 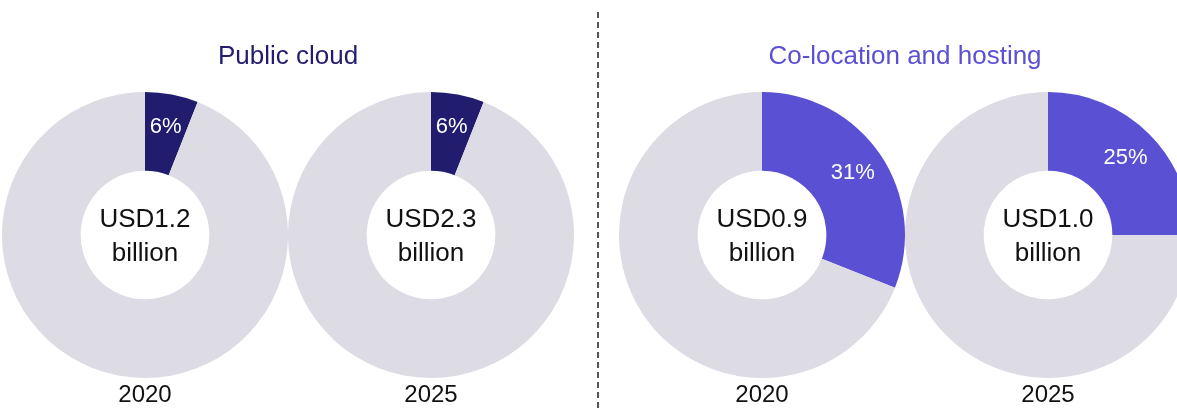 I want to click on text: USD1.2 billion, so click(x=145, y=235).